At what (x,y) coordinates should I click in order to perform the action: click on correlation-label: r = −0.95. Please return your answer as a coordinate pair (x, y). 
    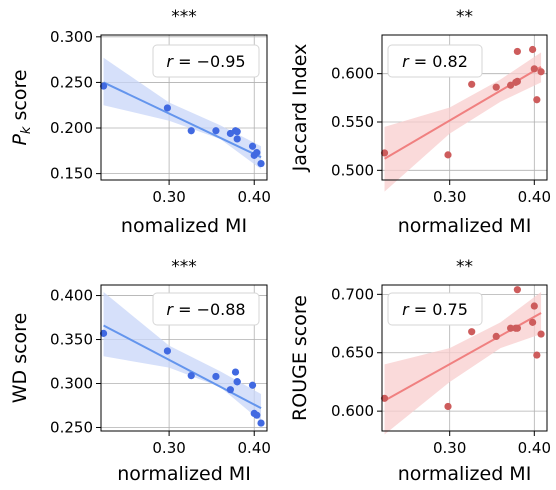
    Looking at the image, I should click on (205, 61).